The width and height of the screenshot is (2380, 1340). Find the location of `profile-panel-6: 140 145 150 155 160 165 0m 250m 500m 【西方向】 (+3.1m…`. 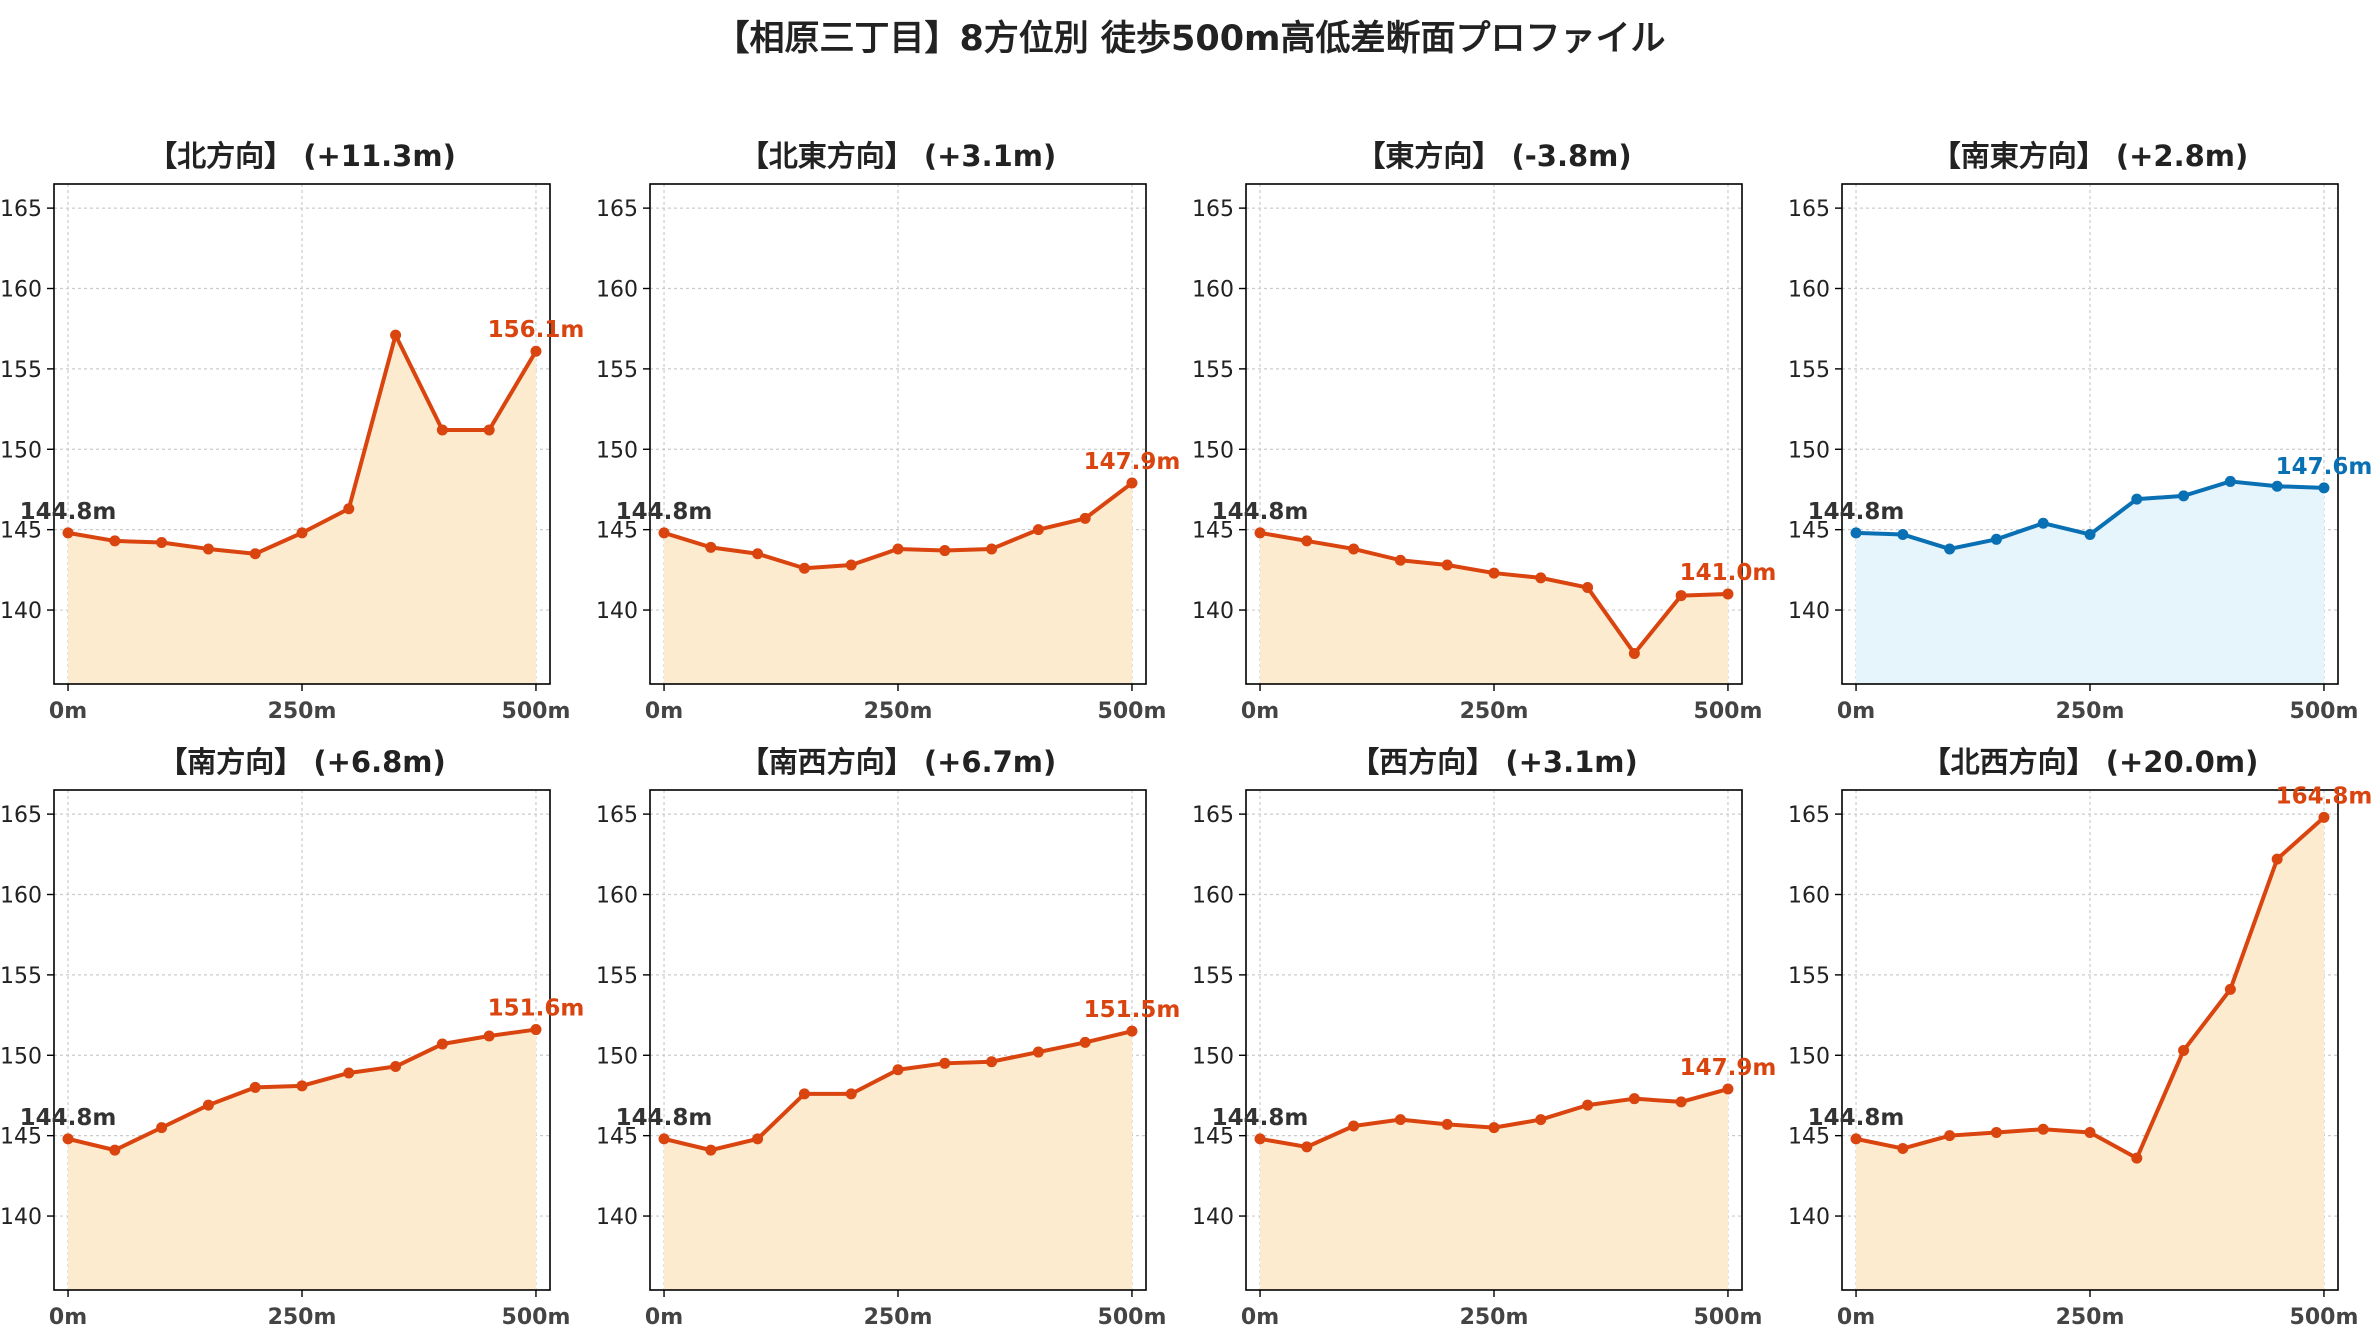

profile-panel-6: 140 145 150 155 160 165 0m 250m 500m 【西方向】 (+3.1m… is located at coordinates (1484, 1037).